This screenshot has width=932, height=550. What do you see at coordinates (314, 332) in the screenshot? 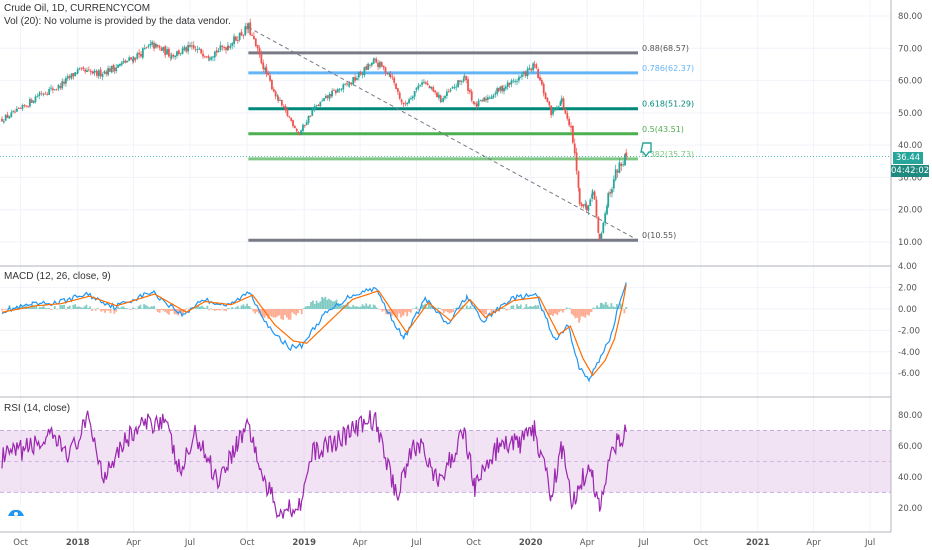
I see `macd-line` at bounding box center [314, 332].